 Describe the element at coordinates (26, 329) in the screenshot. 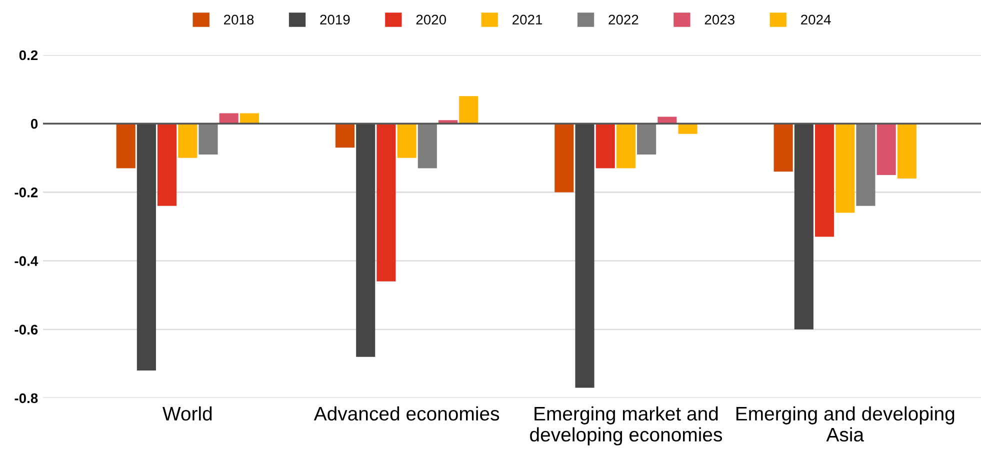

I see `y-tick-label: -0.6` at that location.